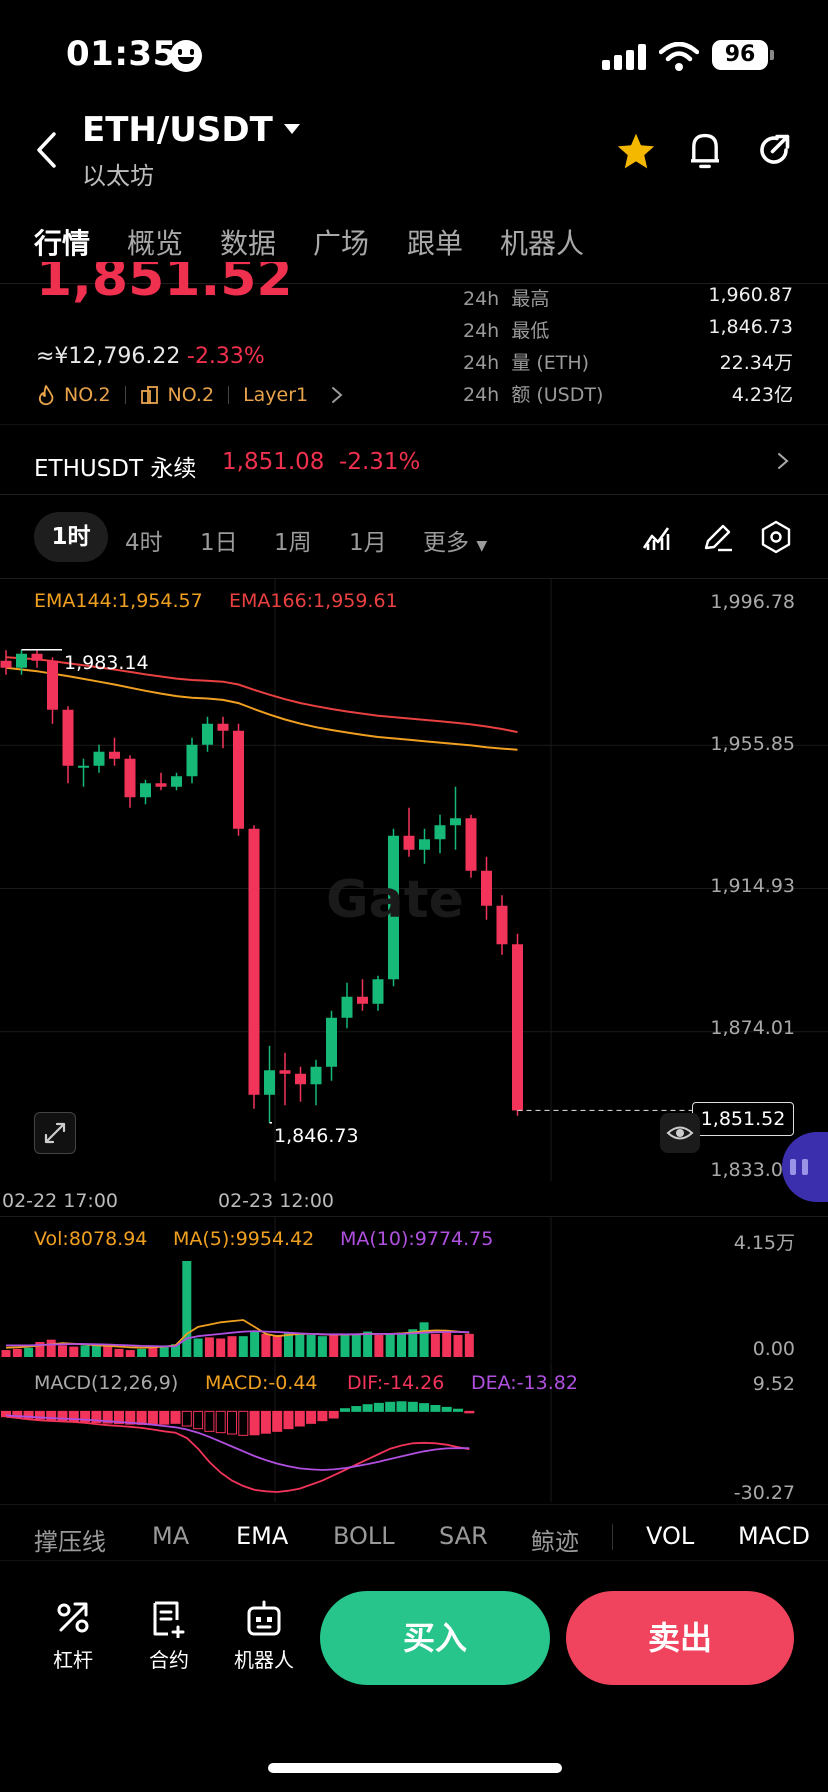 This screenshot has height=1792, width=828. I want to click on category-icon, so click(149, 395).